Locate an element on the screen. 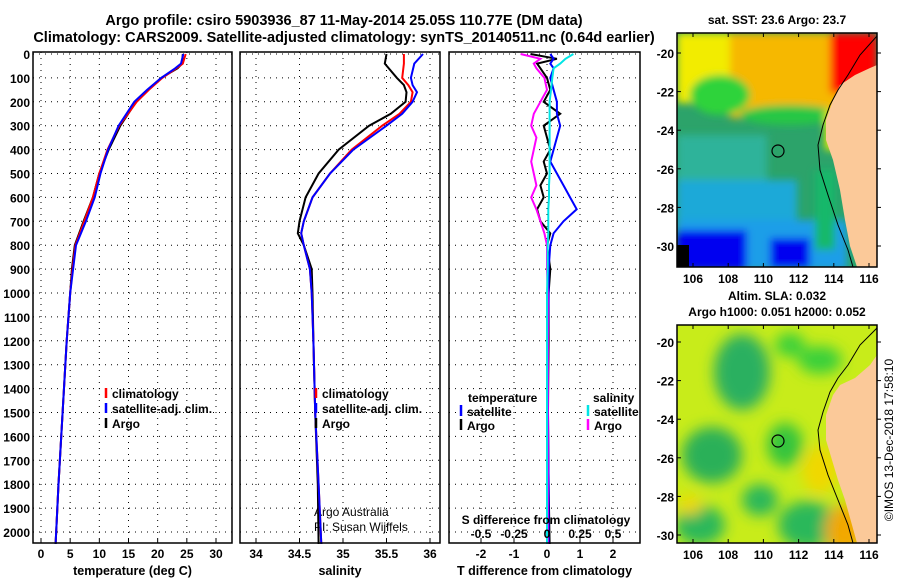 This screenshot has height=580, width=900. y-tick-label: 1000 is located at coordinates (16, 294).